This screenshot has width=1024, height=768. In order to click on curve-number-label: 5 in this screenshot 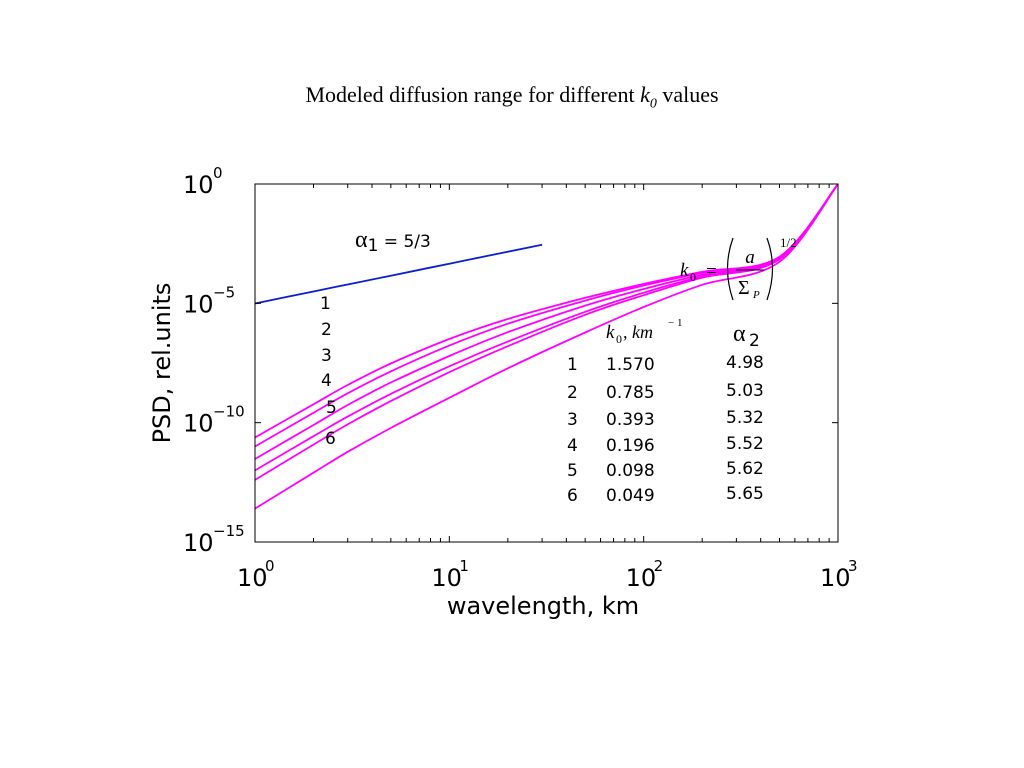, I will do `click(331, 408)`.